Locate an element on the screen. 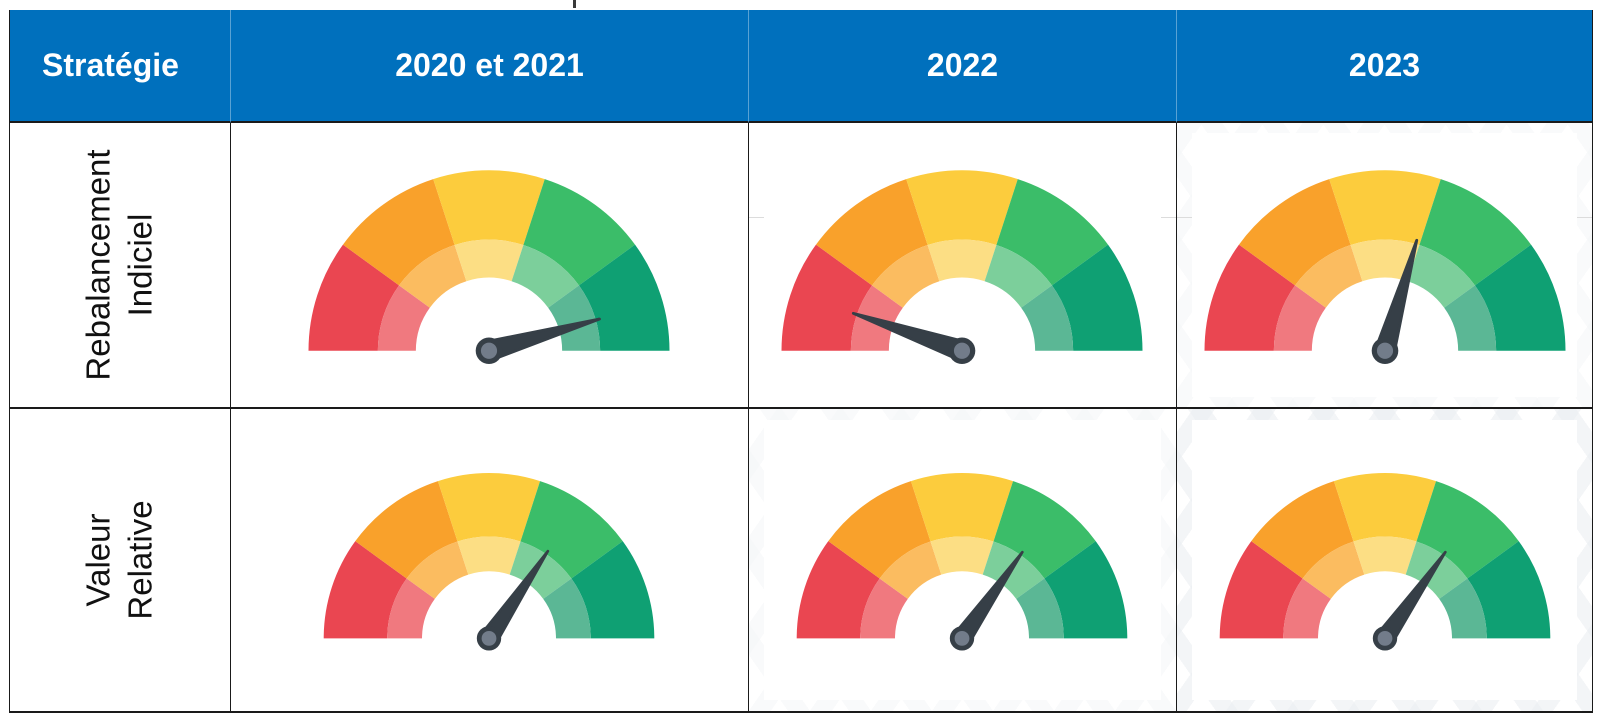 Image resolution: width=1600 pixels, height=721 pixels. gauge-valeur-2023 is located at coordinates (1385, 560).